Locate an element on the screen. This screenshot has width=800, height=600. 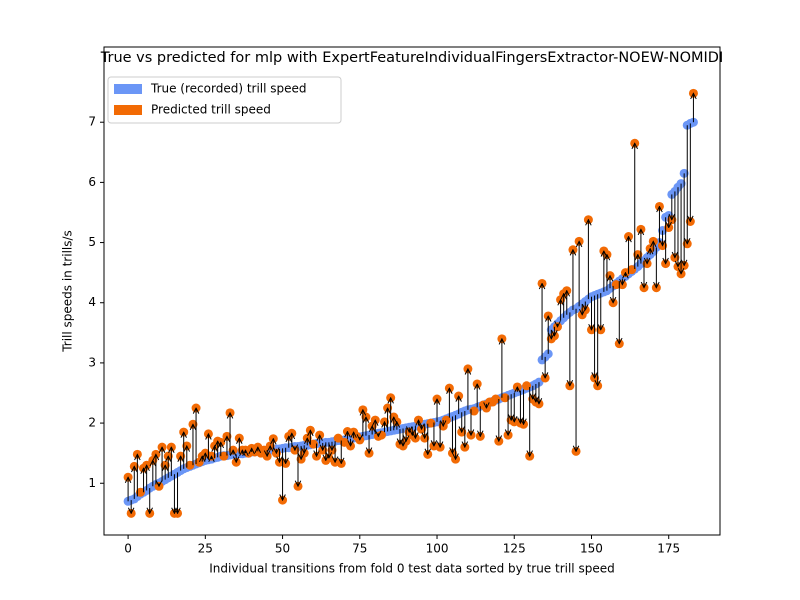
x-tick-label: 0 is located at coordinates (128, 549).